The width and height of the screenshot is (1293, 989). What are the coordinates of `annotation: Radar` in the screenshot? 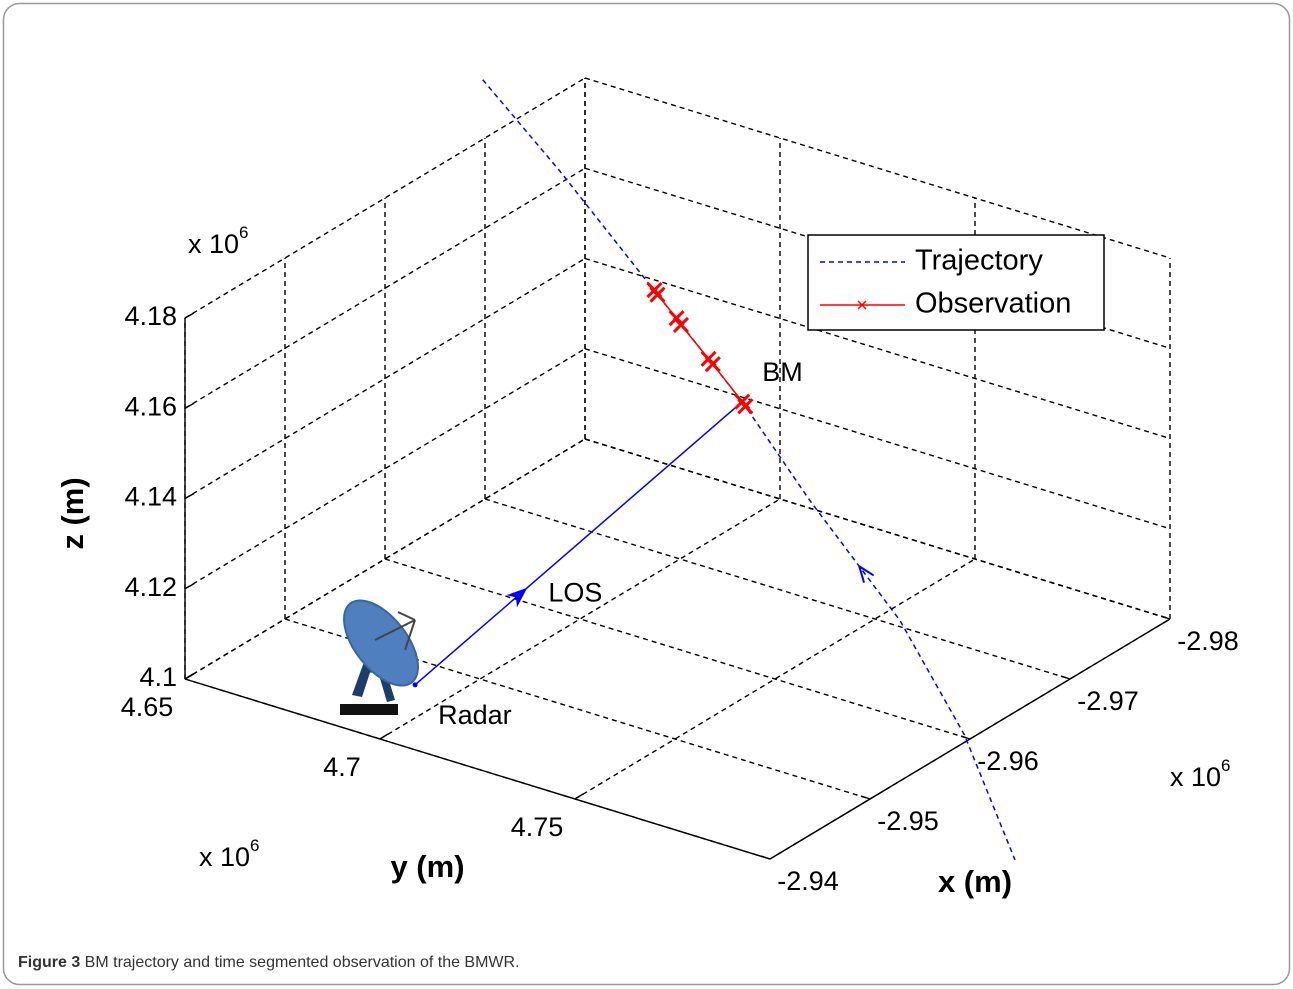 It's located at (475, 715).